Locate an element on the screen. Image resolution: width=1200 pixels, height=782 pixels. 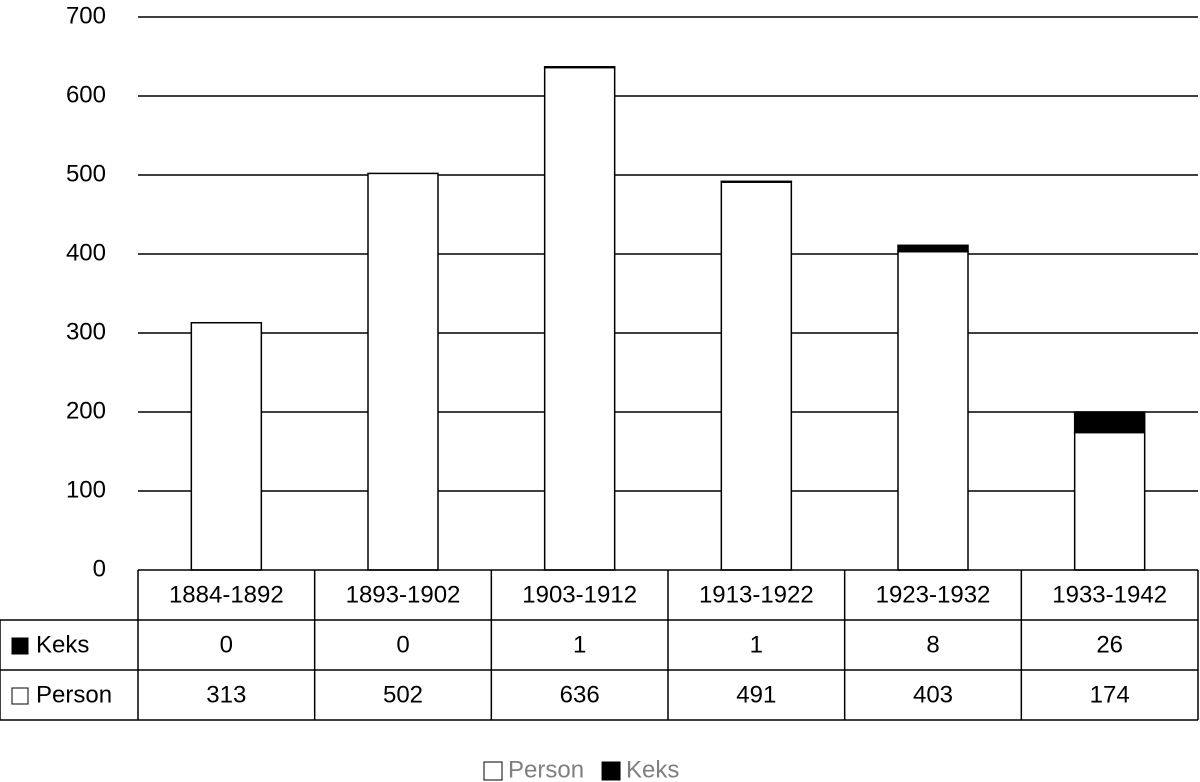
y-tick-label: 0 is located at coordinates (99, 568).